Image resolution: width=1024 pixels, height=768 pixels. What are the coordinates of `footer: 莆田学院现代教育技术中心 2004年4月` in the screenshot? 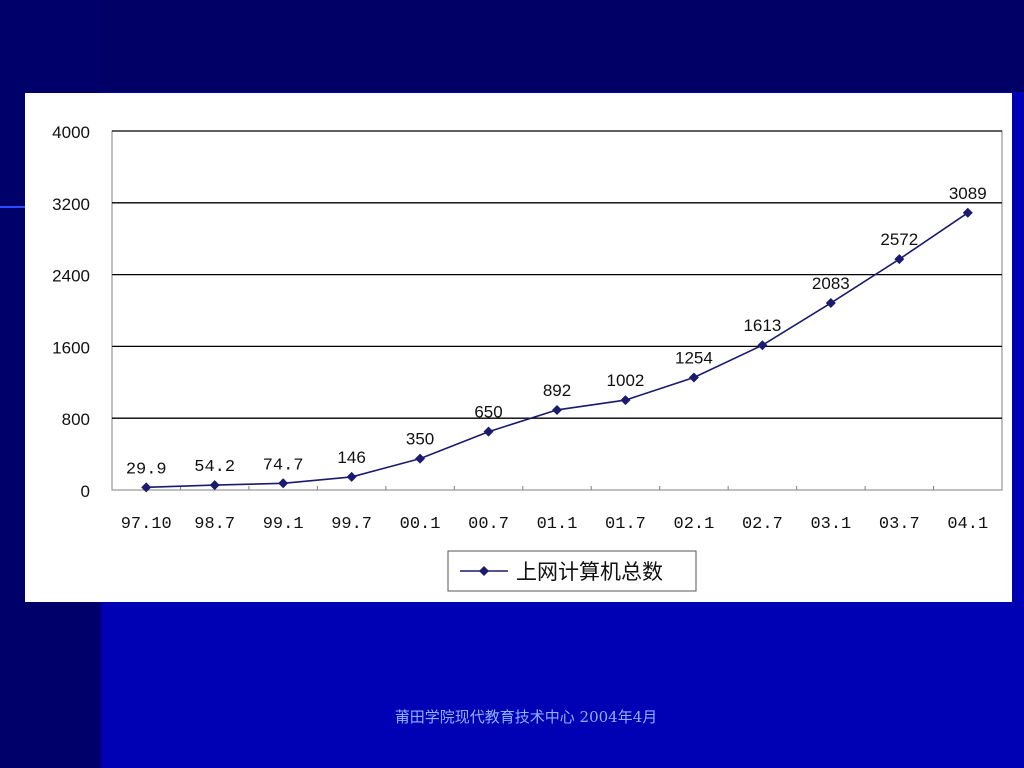 It's located at (512, 716).